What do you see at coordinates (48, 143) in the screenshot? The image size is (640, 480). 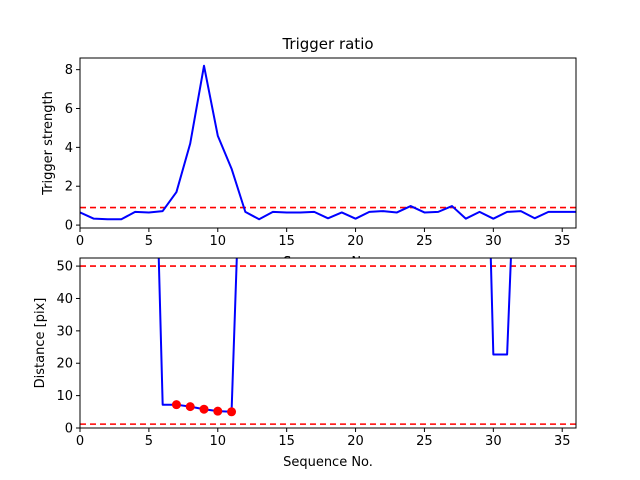 I see `y-axis-label: Trigger strength` at bounding box center [48, 143].